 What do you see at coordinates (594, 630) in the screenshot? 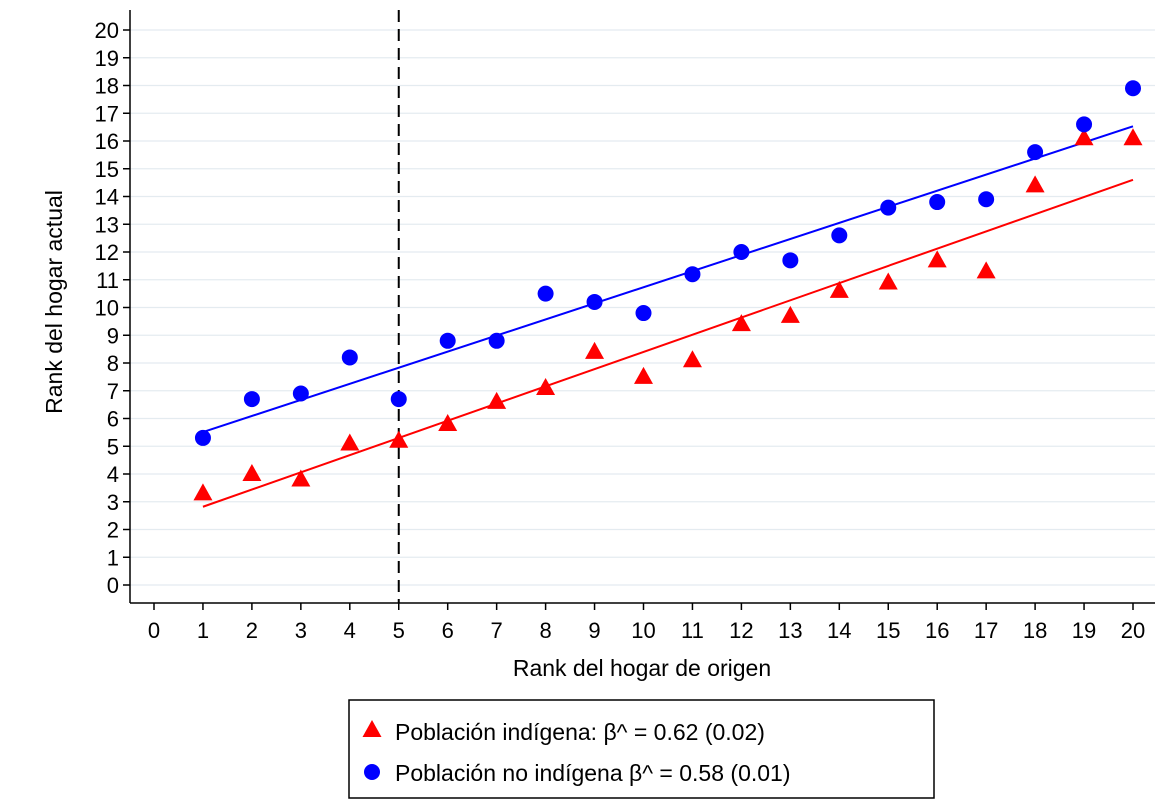
I see `x-tick-label-9: 9` at bounding box center [594, 630].